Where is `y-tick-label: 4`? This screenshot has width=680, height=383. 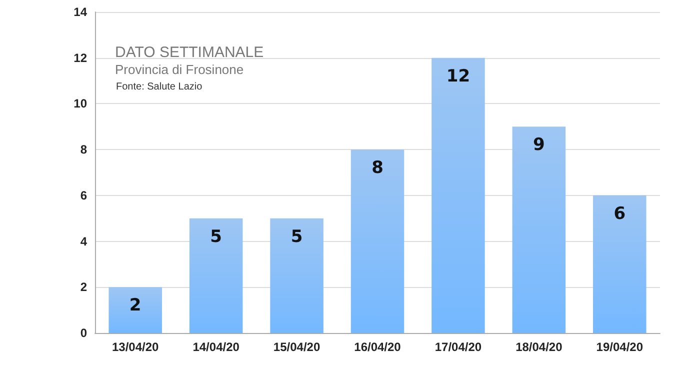
y-tick-label: 4 is located at coordinates (84, 241).